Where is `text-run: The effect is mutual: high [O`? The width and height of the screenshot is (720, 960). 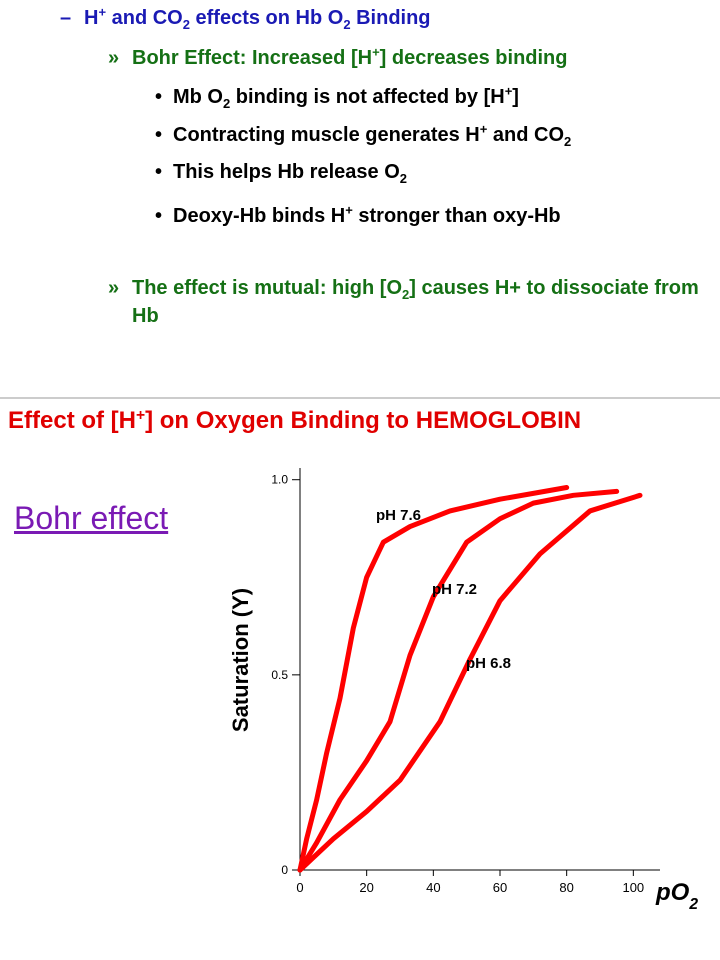
text-run: The effect is mutual: high [O is located at coordinates (267, 288).